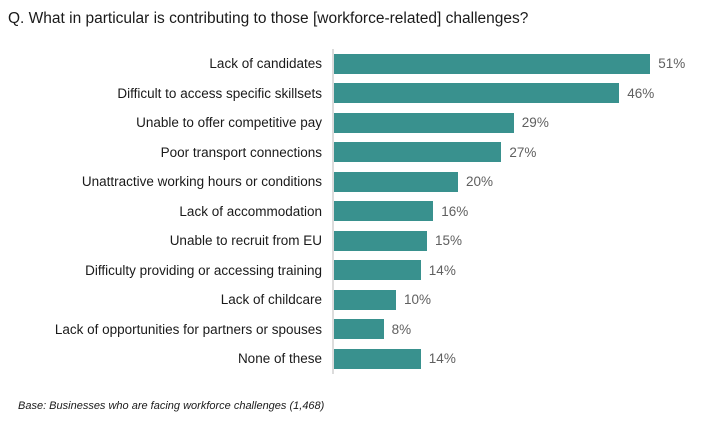  I want to click on value-label: 46%, so click(641, 93).